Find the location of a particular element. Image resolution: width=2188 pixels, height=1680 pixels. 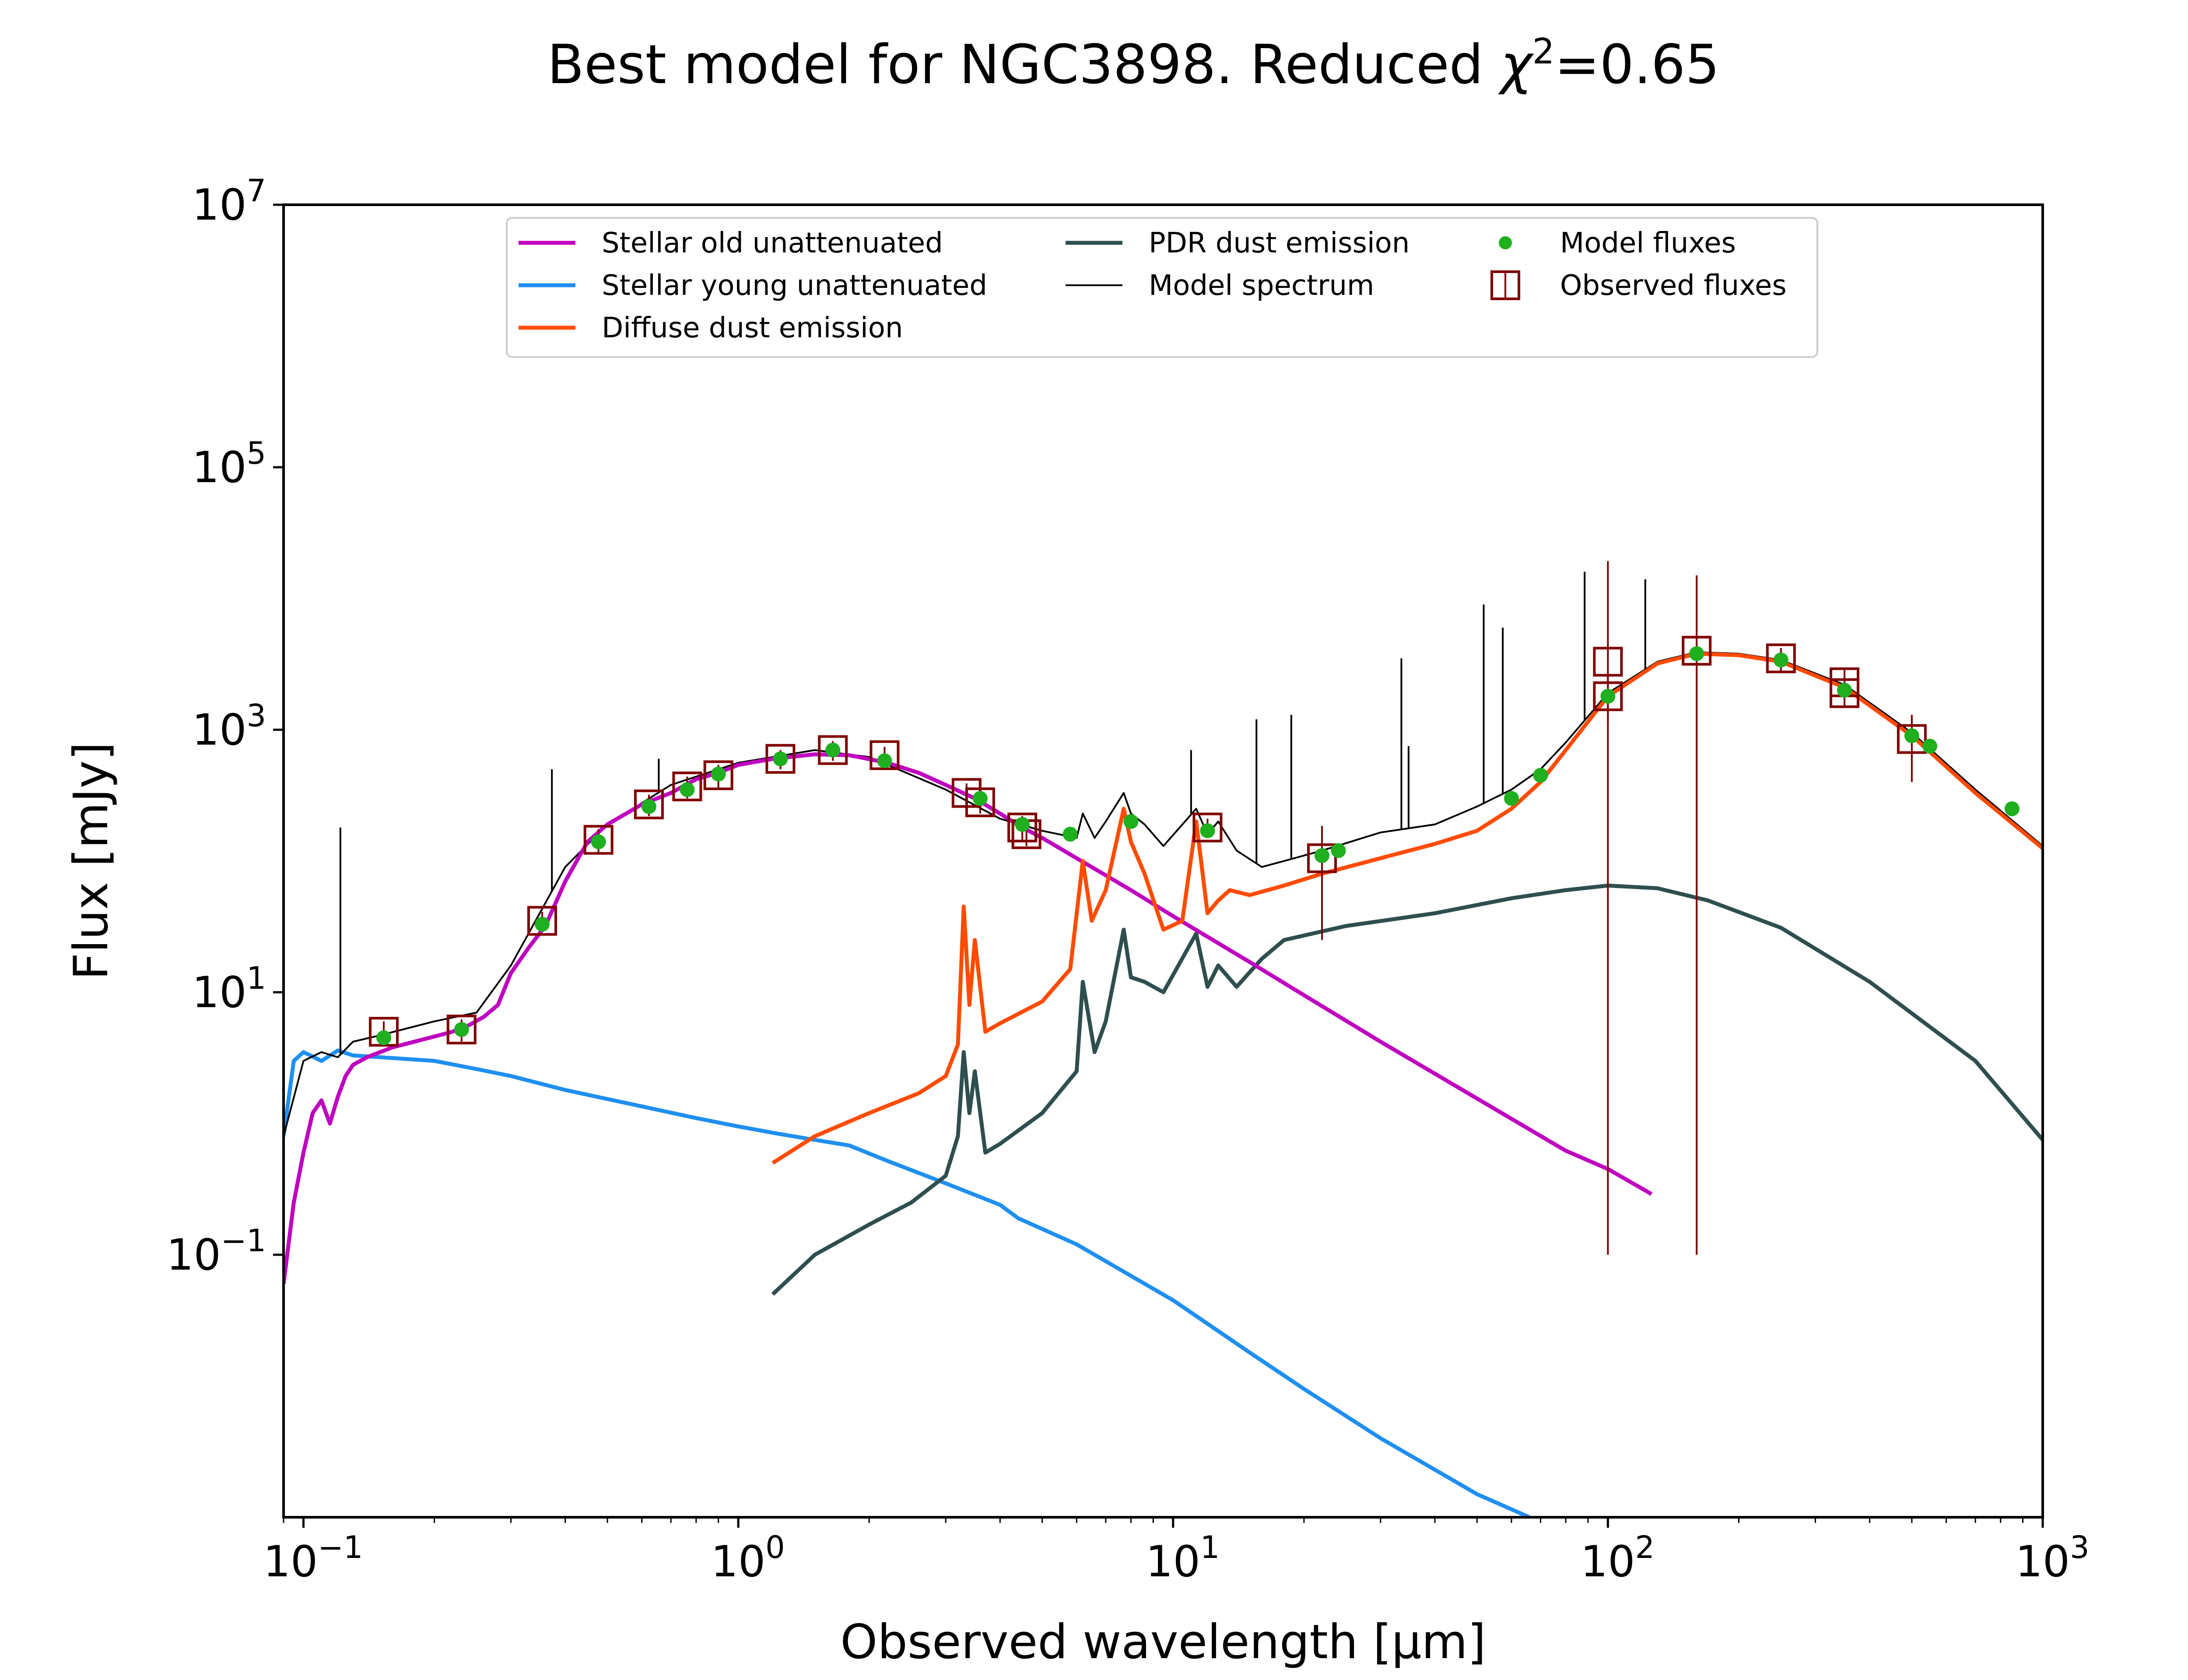

tick-label: 10⁷ is located at coordinates (229, 201).